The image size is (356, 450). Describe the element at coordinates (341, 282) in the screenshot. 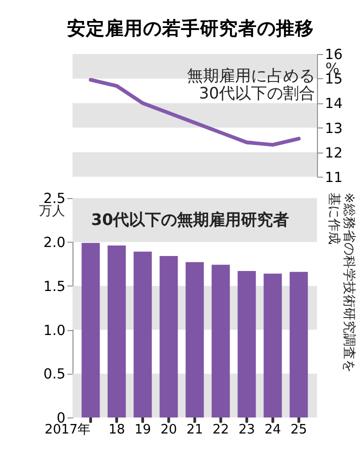

I see `text: ※総務省の科学技術研究調査を基に作成` at that location.